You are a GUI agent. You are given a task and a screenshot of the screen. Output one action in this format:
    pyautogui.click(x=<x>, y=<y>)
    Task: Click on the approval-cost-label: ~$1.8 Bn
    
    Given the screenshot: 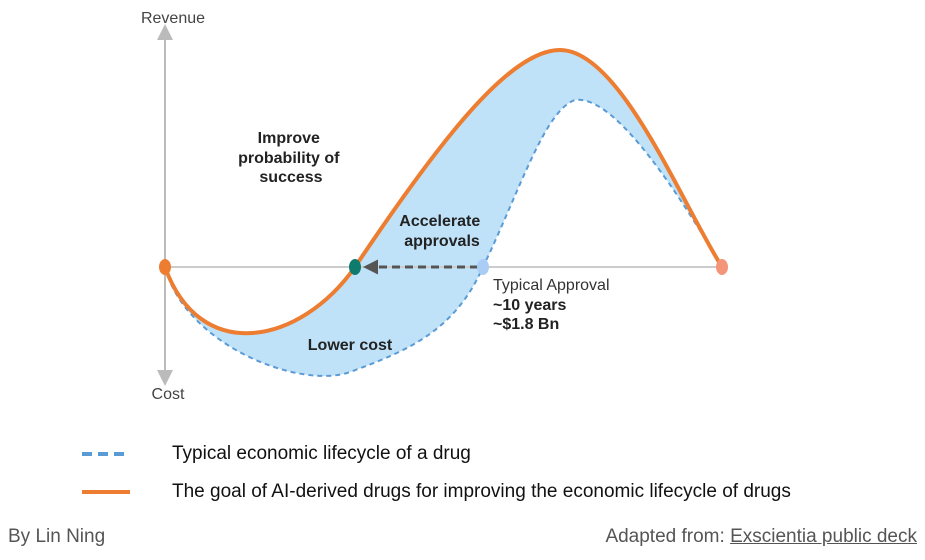 What is the action you would take?
    pyautogui.click(x=526, y=324)
    